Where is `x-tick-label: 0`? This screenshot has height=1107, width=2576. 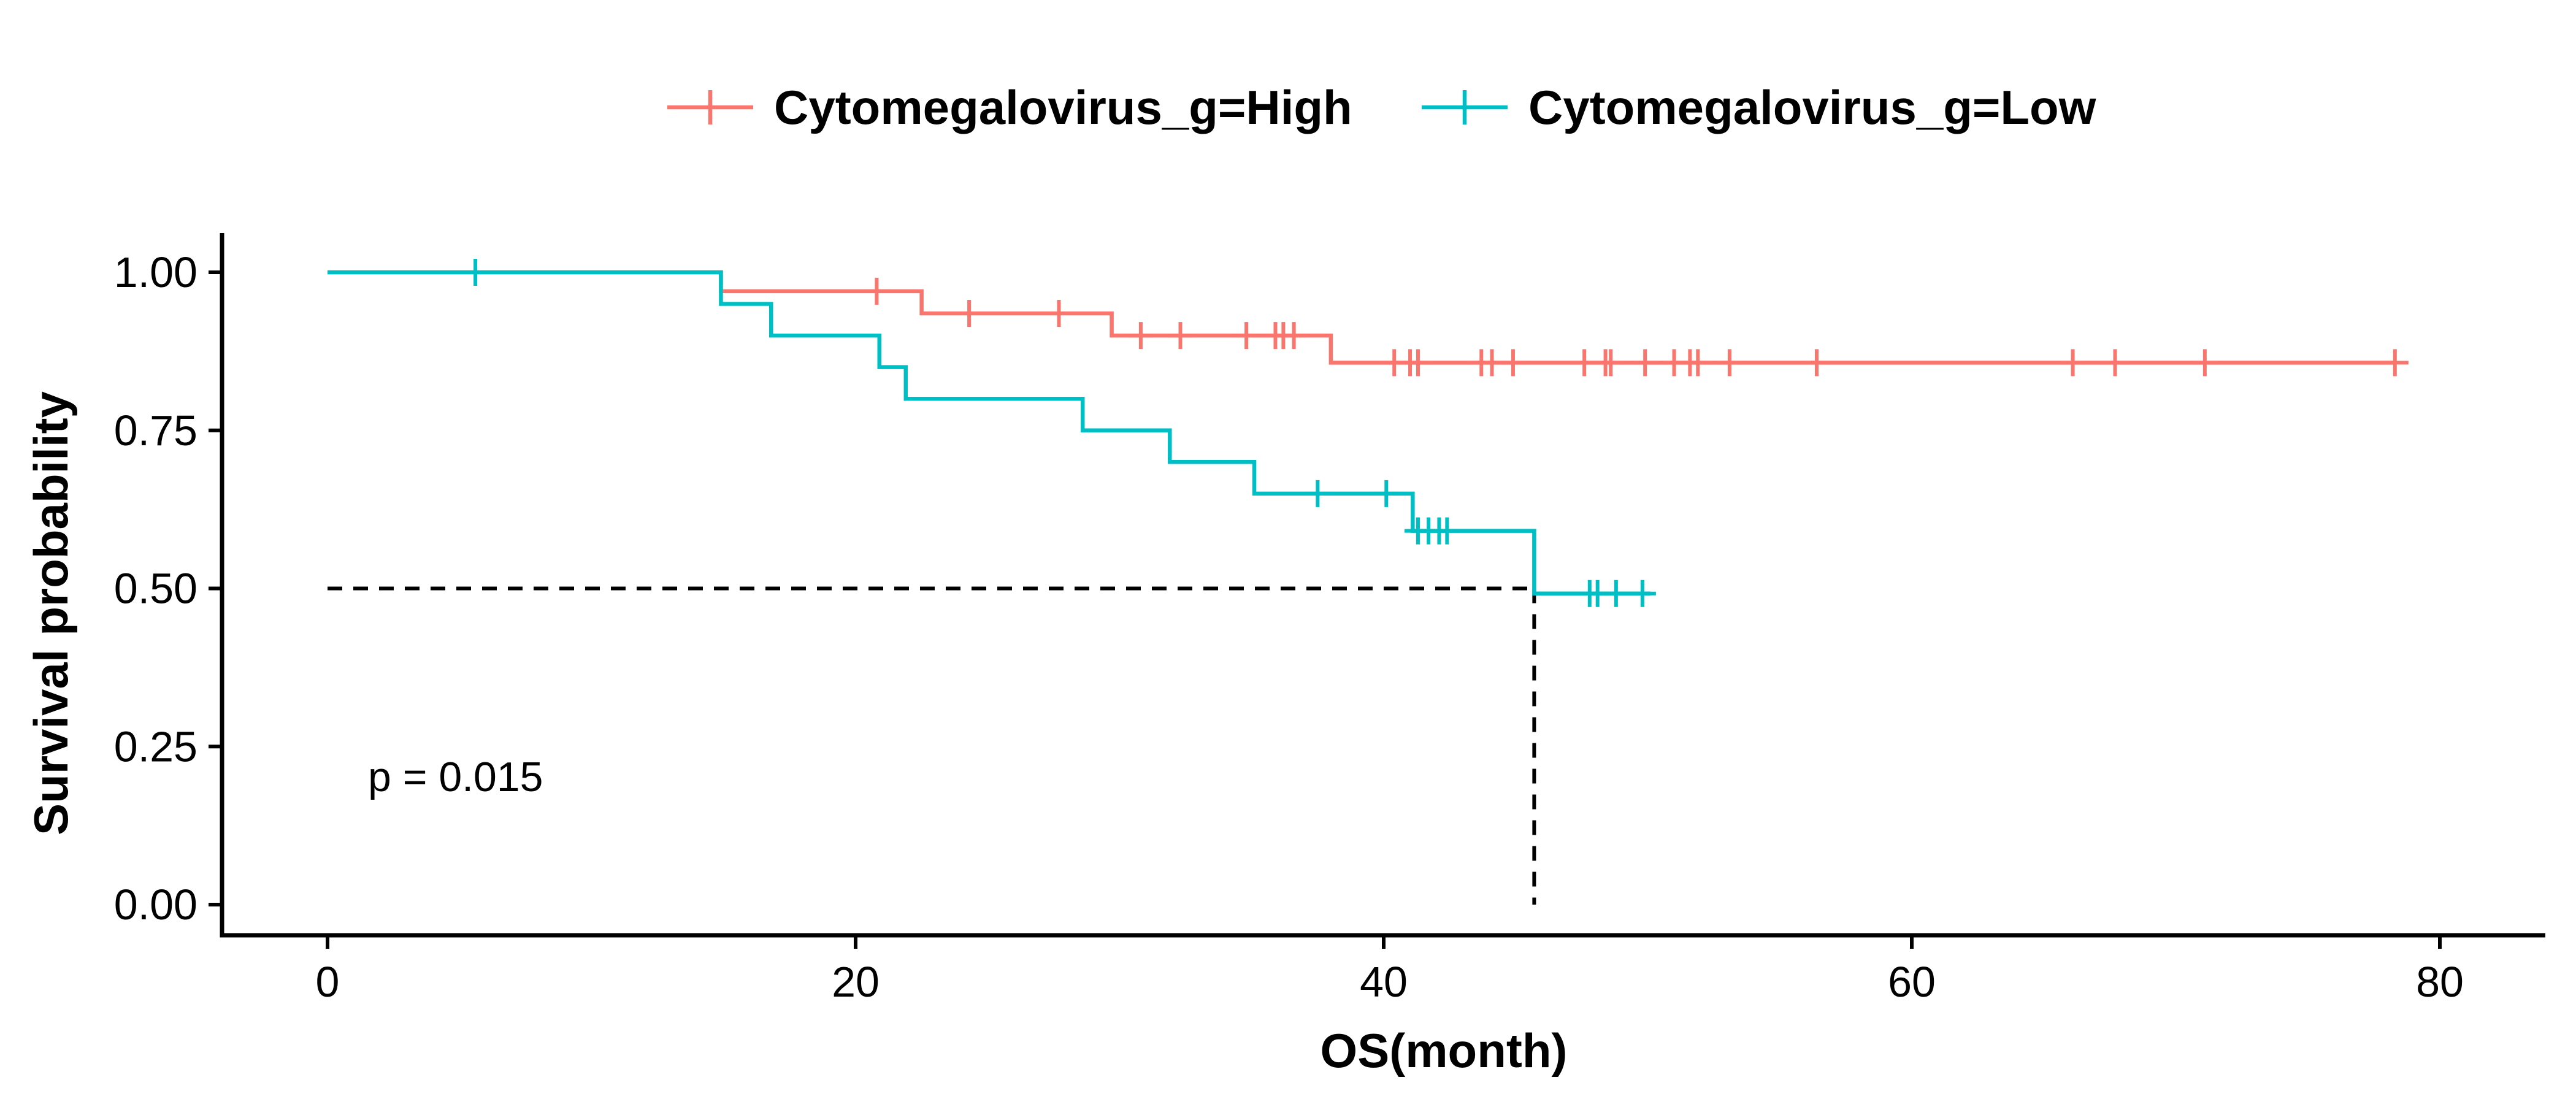 x-tick-label: 0 is located at coordinates (328, 982).